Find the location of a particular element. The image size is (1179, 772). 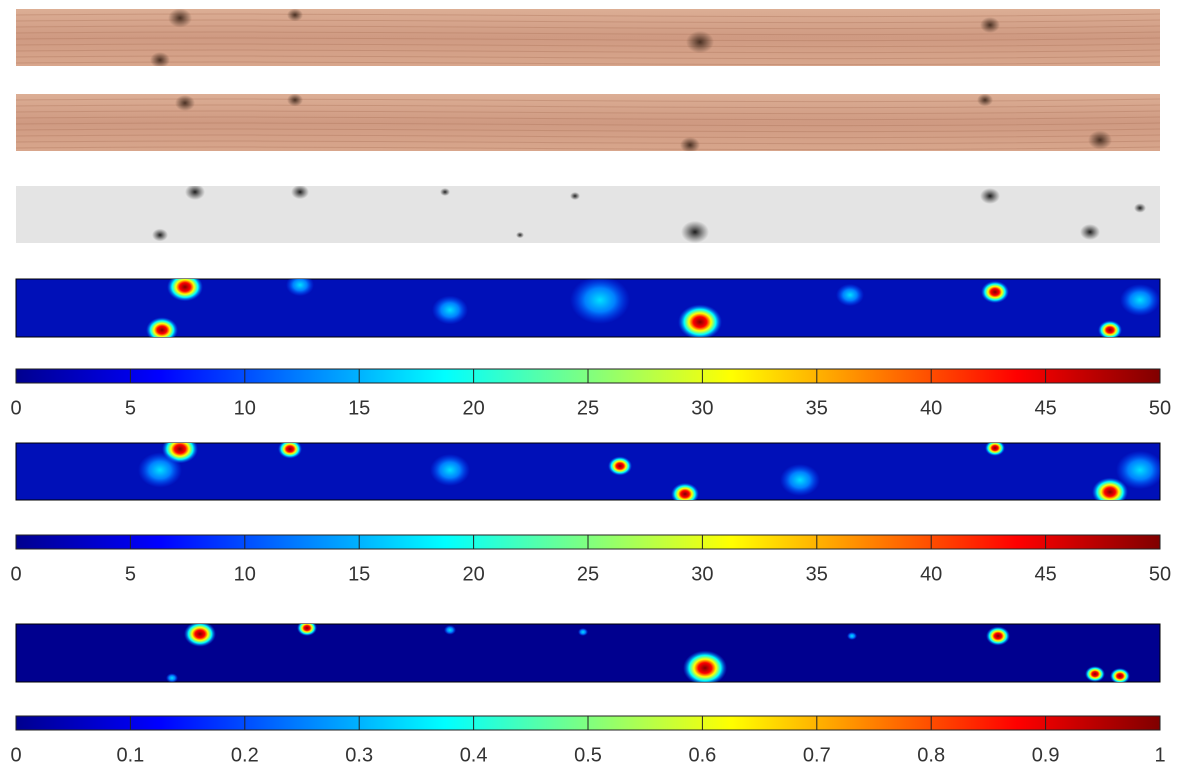

heatmap is located at coordinates (588, 471).